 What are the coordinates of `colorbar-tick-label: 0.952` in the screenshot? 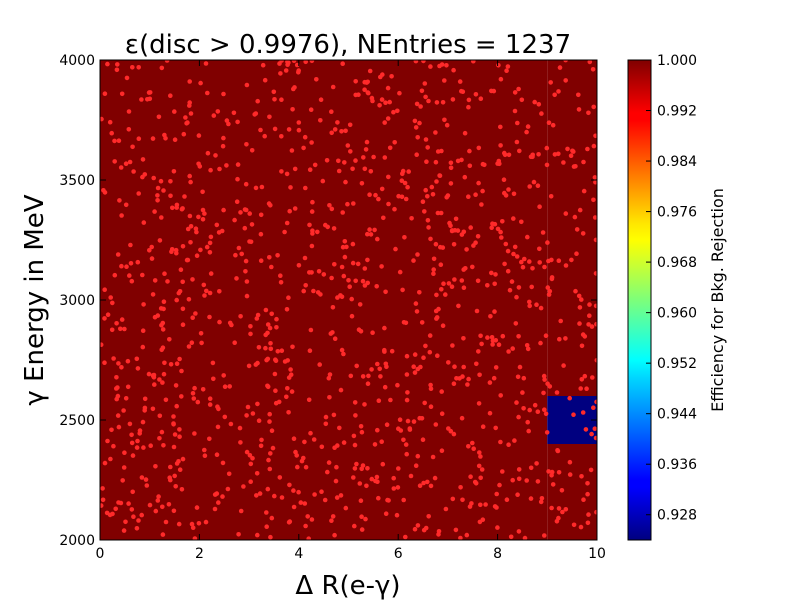 It's located at (677, 364).